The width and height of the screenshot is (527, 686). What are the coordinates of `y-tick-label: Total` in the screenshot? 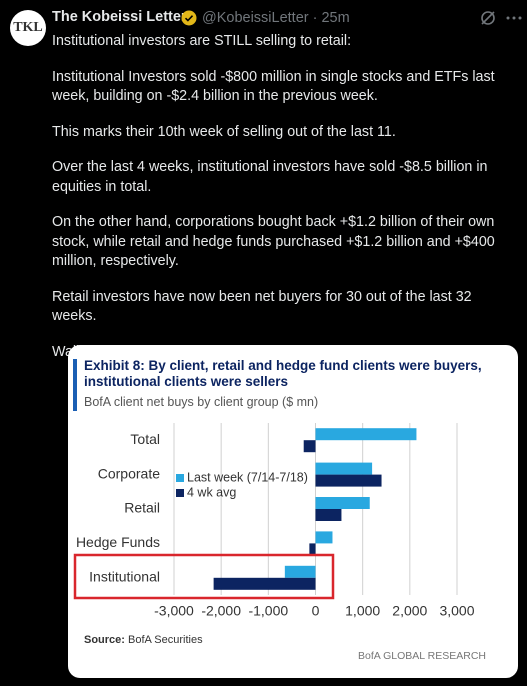 It's located at (145, 439).